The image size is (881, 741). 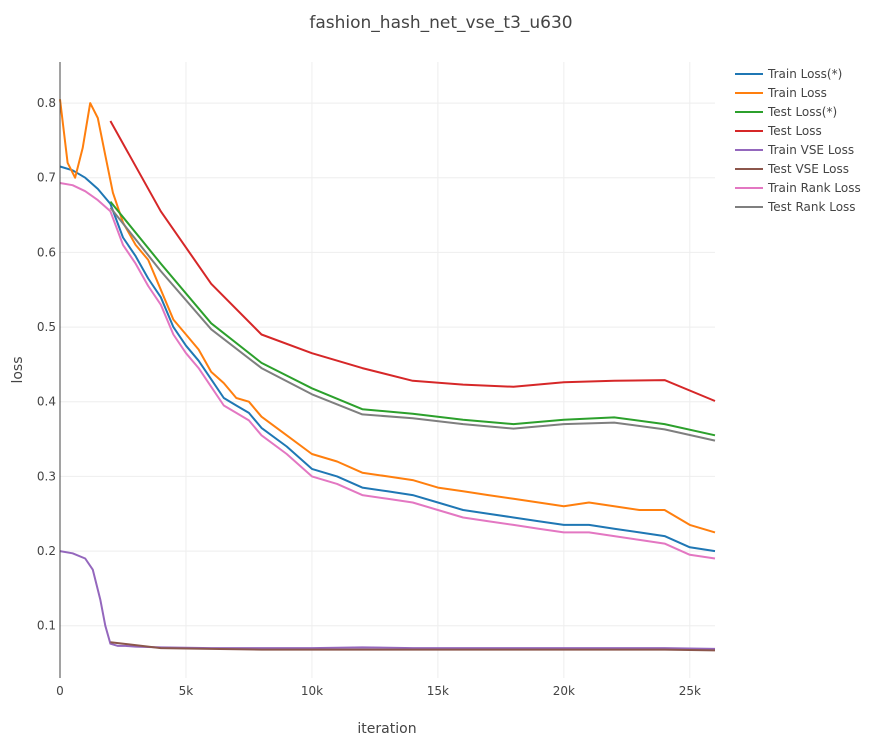 What do you see at coordinates (386, 729) in the screenshot?
I see `x-axis-title: iteration` at bounding box center [386, 729].